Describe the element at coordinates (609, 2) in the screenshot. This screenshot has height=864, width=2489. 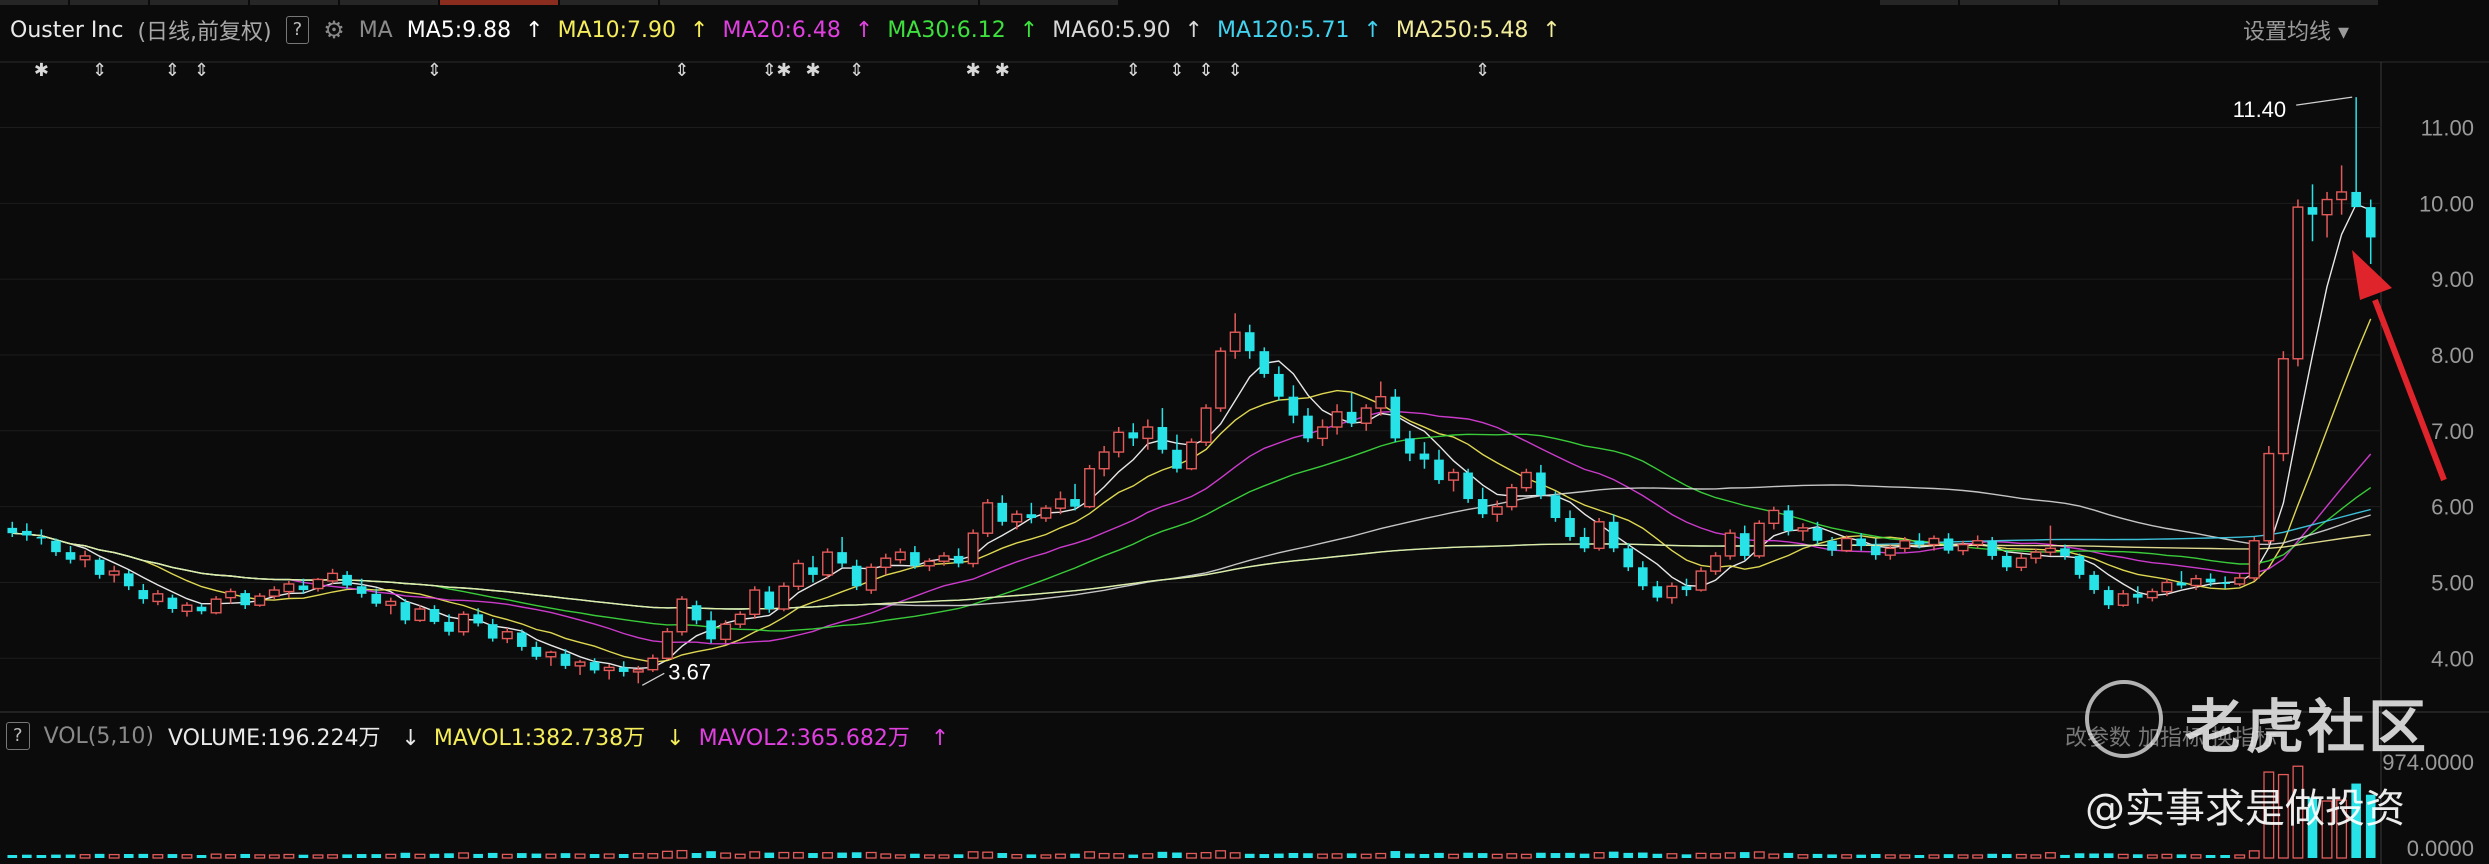
I see `top-tab` at that location.